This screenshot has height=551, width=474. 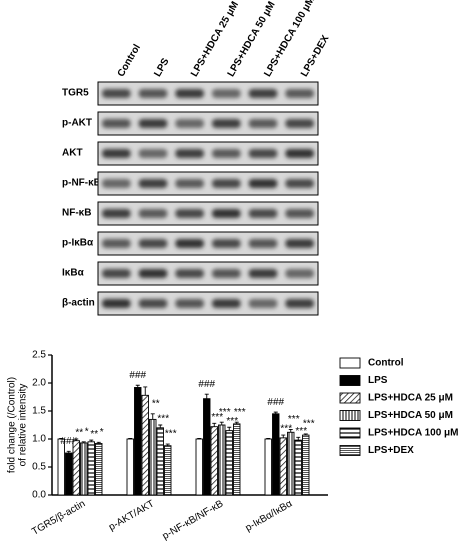 I want to click on significance-label: *, so click(x=102, y=432).